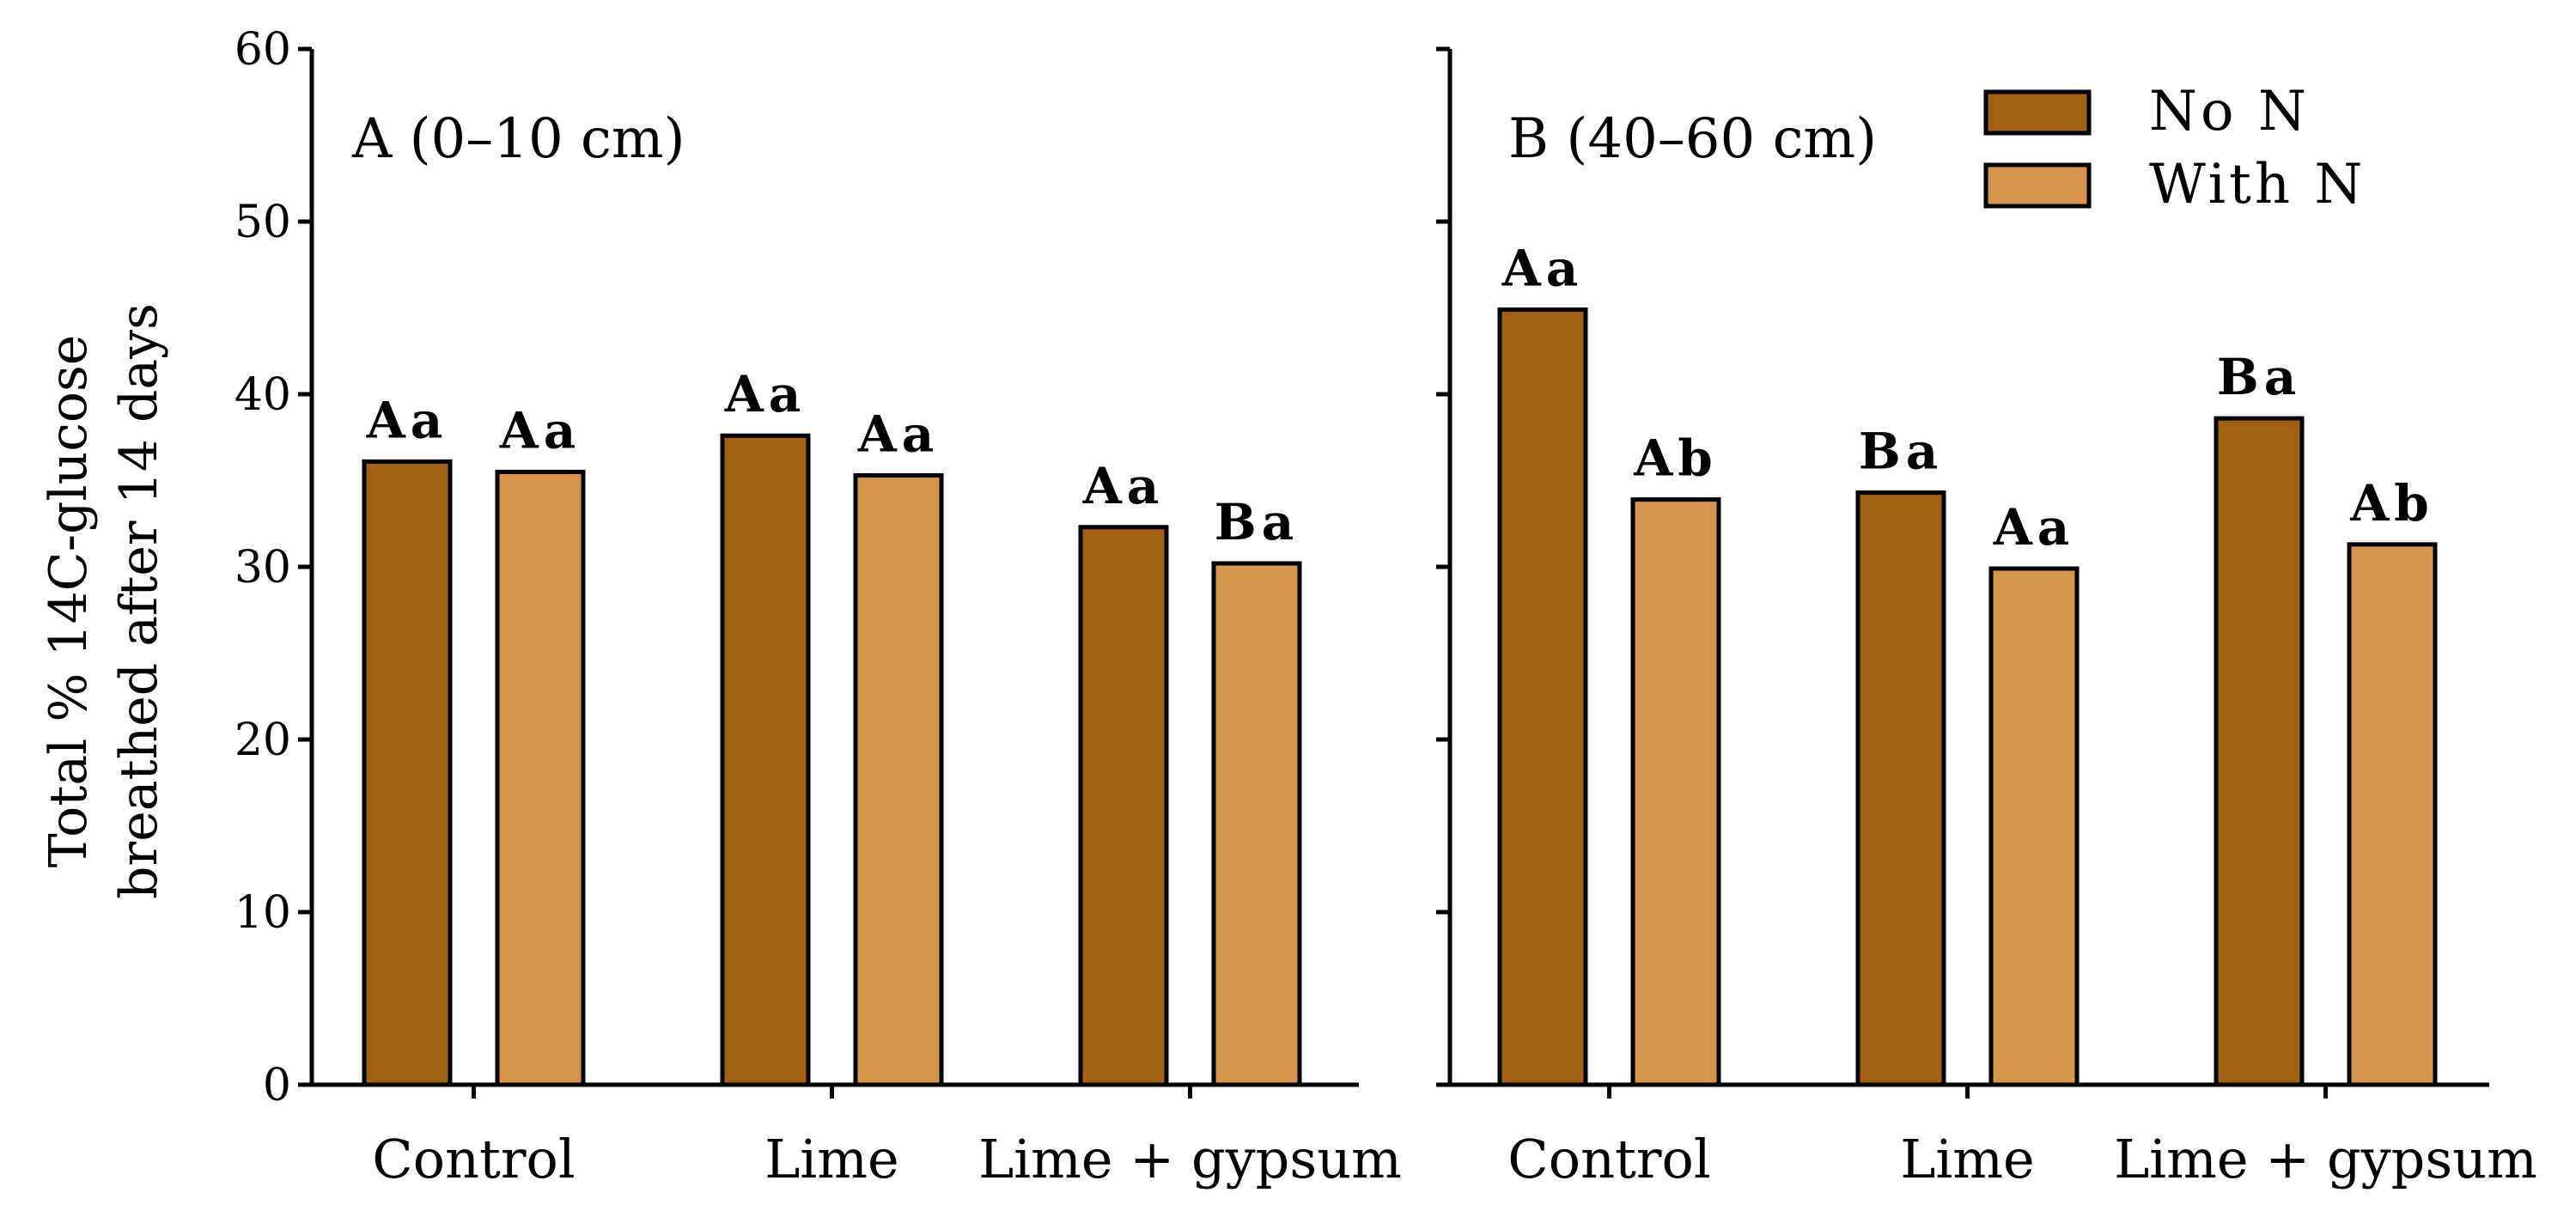 The height and width of the screenshot is (1211, 2576). I want to click on y-axis-title-line1: Total % 14C-glucose, so click(69, 601).